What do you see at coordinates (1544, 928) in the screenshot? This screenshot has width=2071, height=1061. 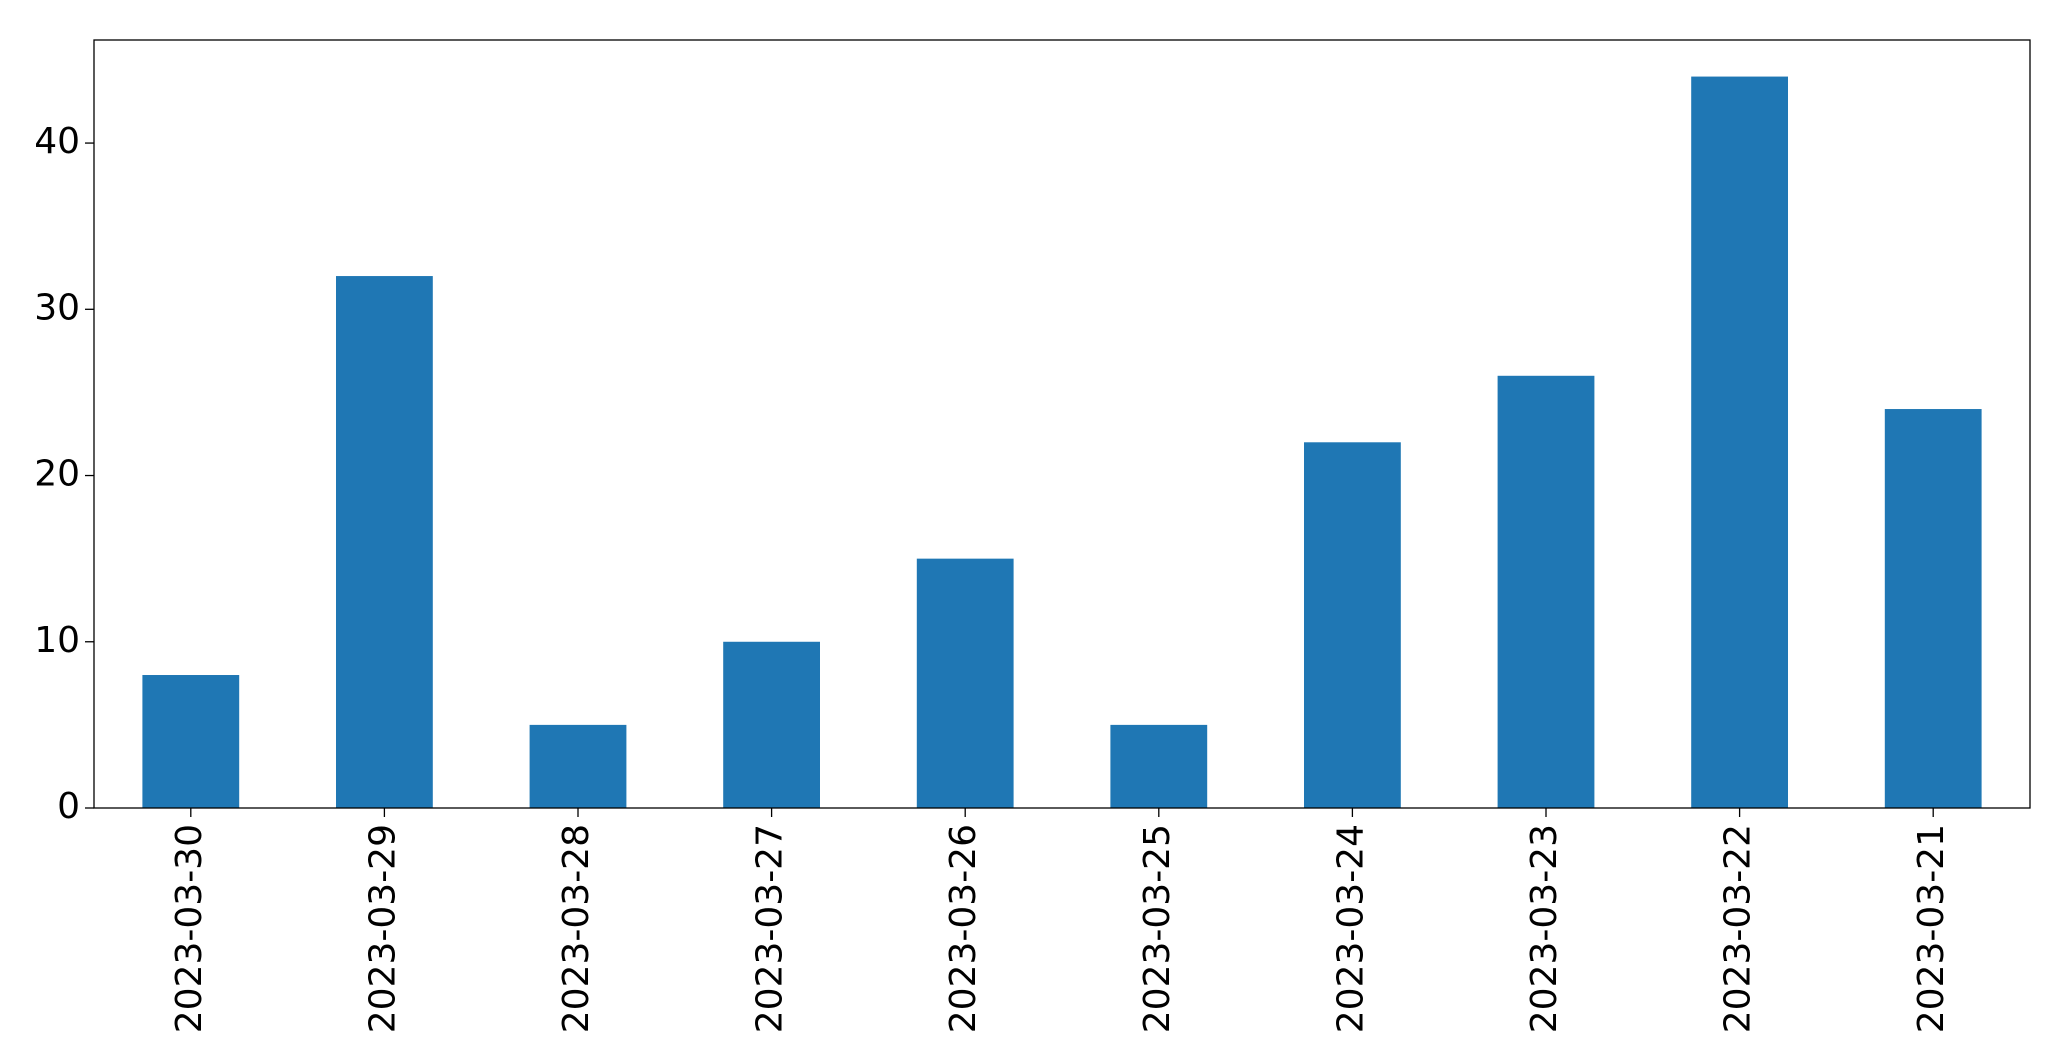 I see `x-tick-label: 2023-03-23` at bounding box center [1544, 928].